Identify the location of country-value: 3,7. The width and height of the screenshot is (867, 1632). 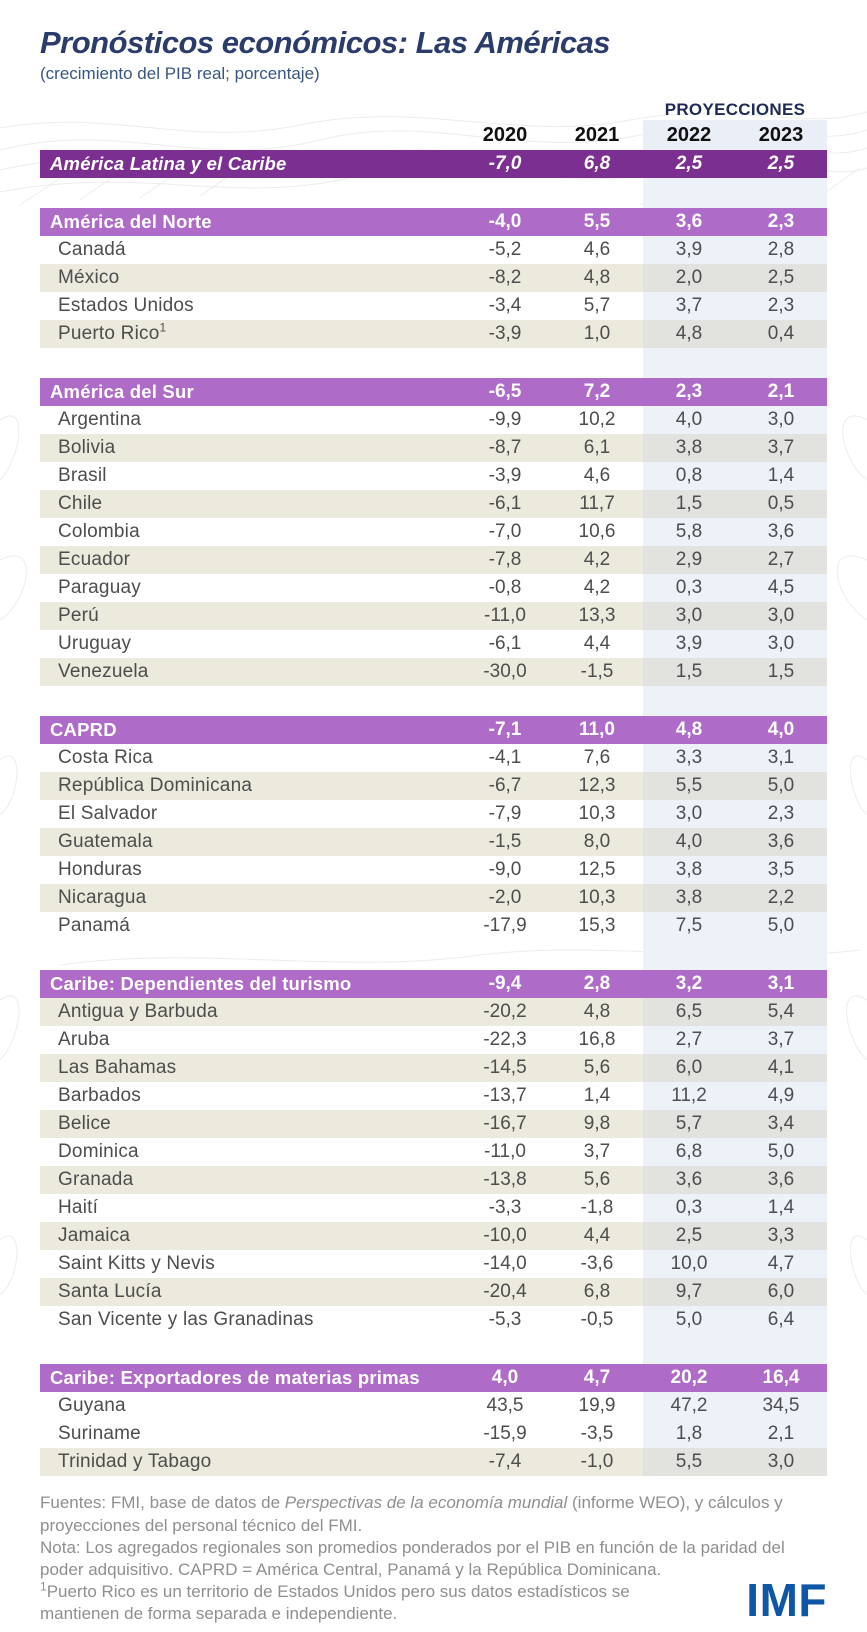
(689, 306).